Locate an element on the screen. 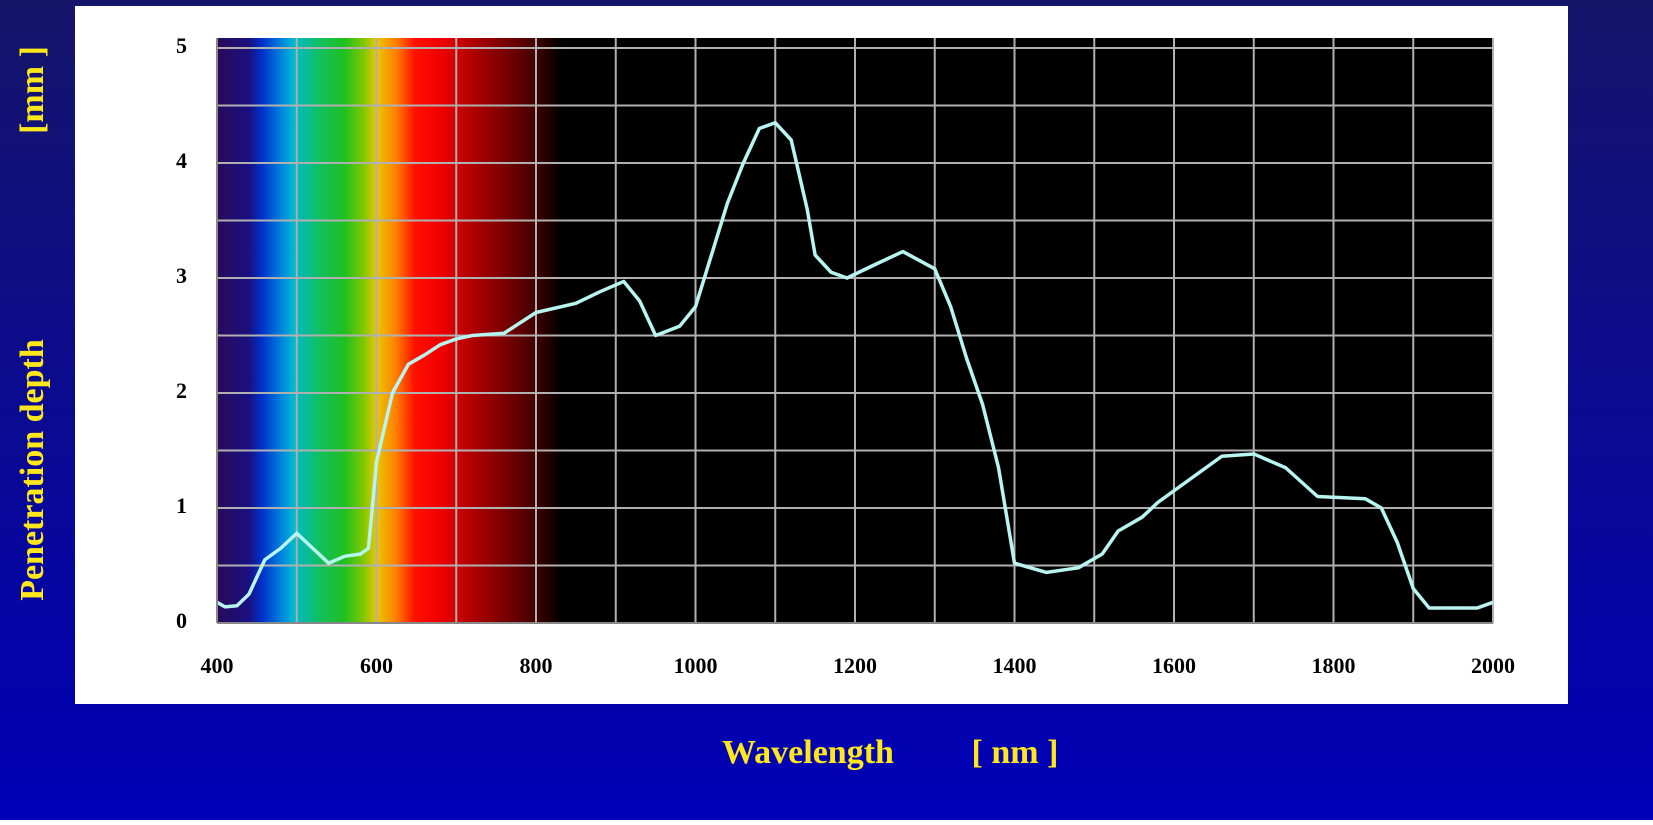  x-tick-label: 1400 is located at coordinates (1015, 665).